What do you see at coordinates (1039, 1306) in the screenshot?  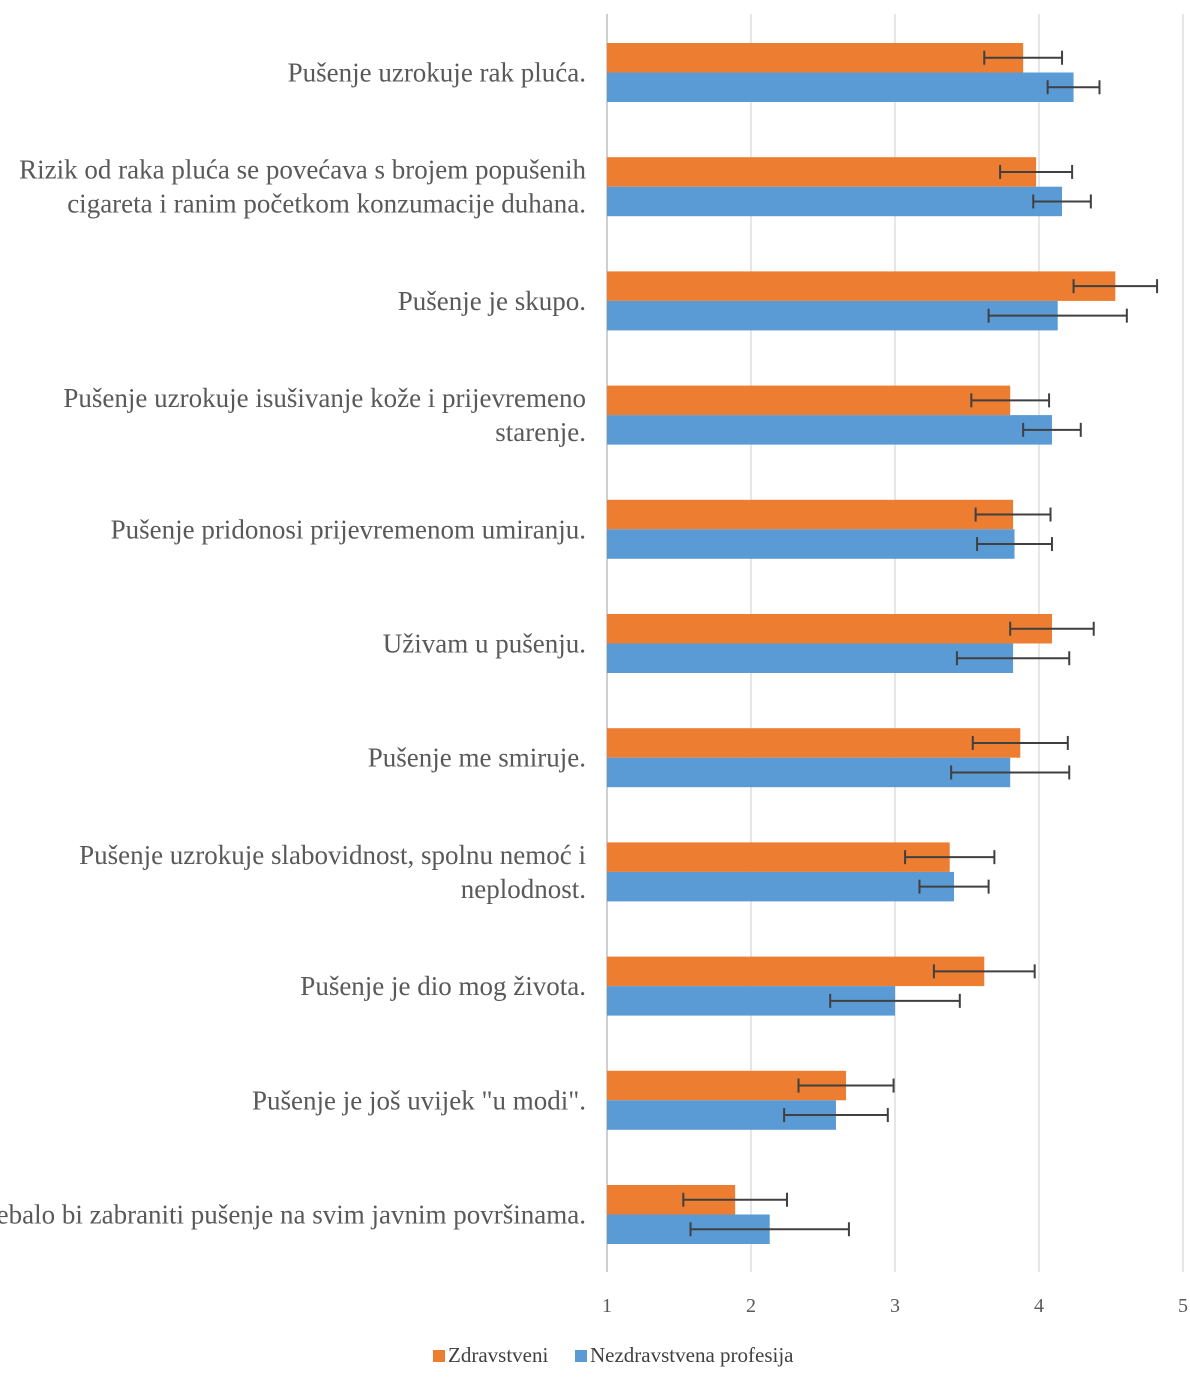 I see `x-tick-label: 4` at bounding box center [1039, 1306].